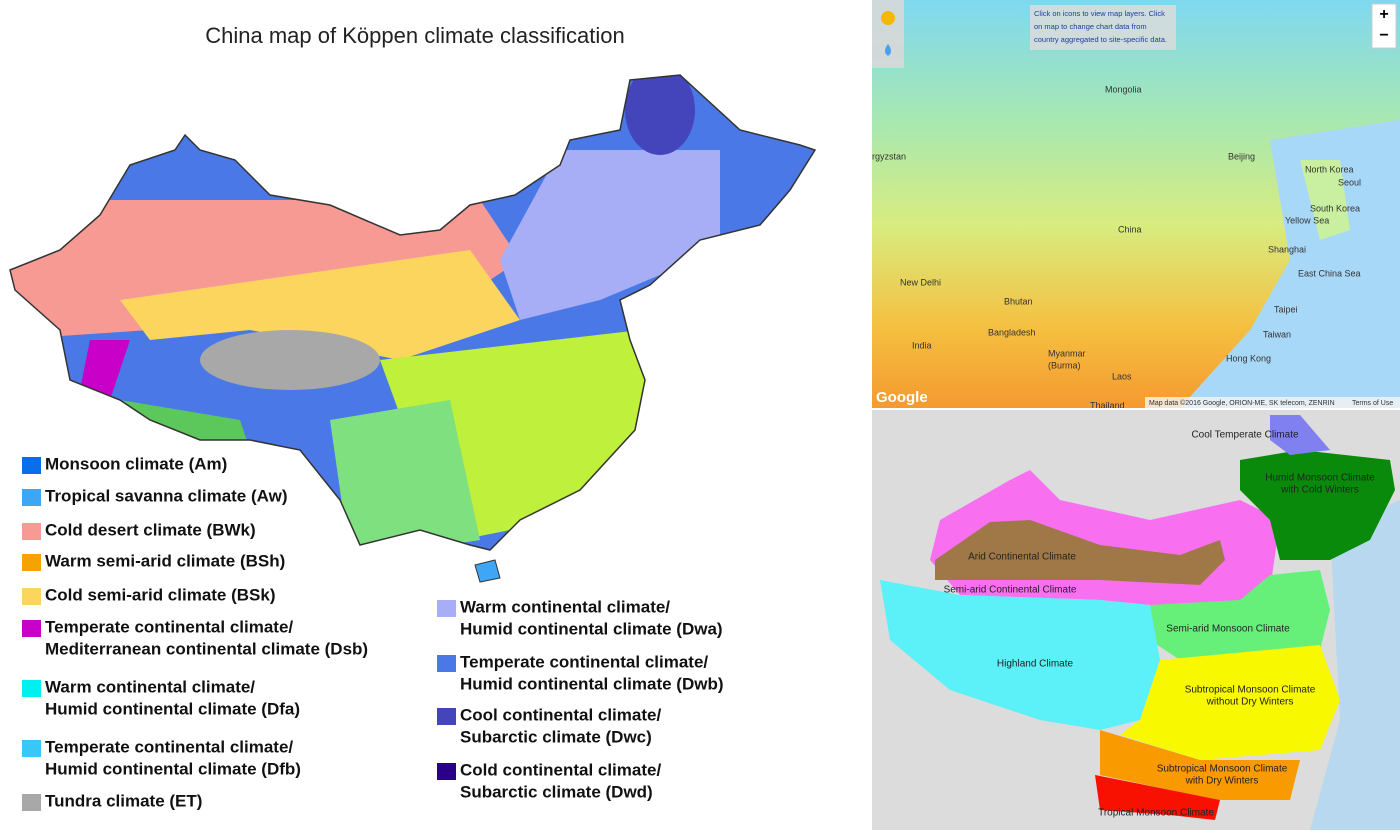 Image resolution: width=1400 pixels, height=835 pixels. I want to click on place-label: Taipei, so click(1286, 309).